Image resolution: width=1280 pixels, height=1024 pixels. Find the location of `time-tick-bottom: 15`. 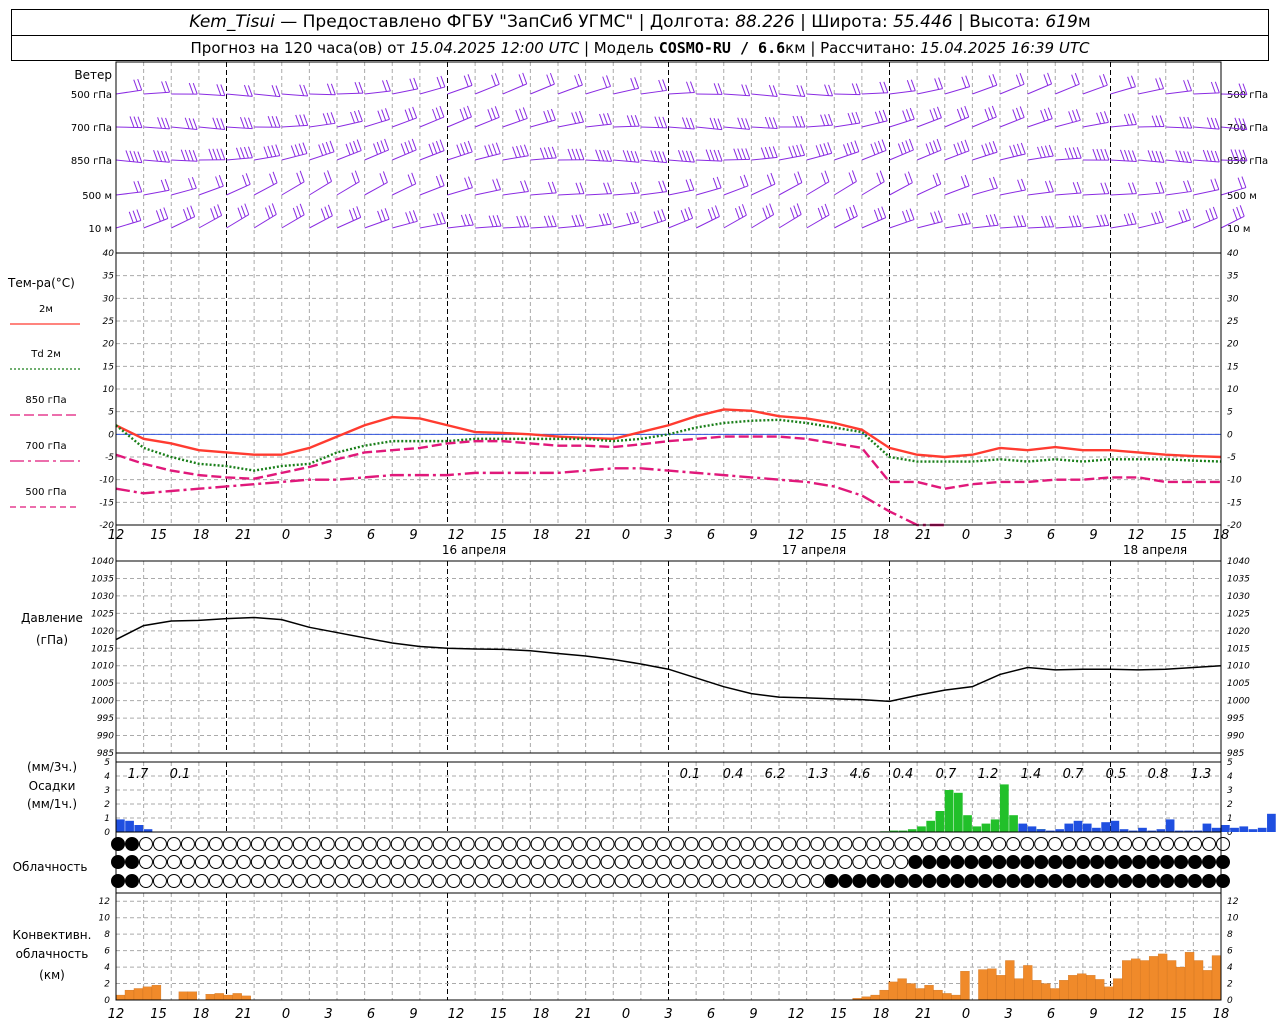

time-tick-bottom: 15 is located at coordinates (1178, 1014).